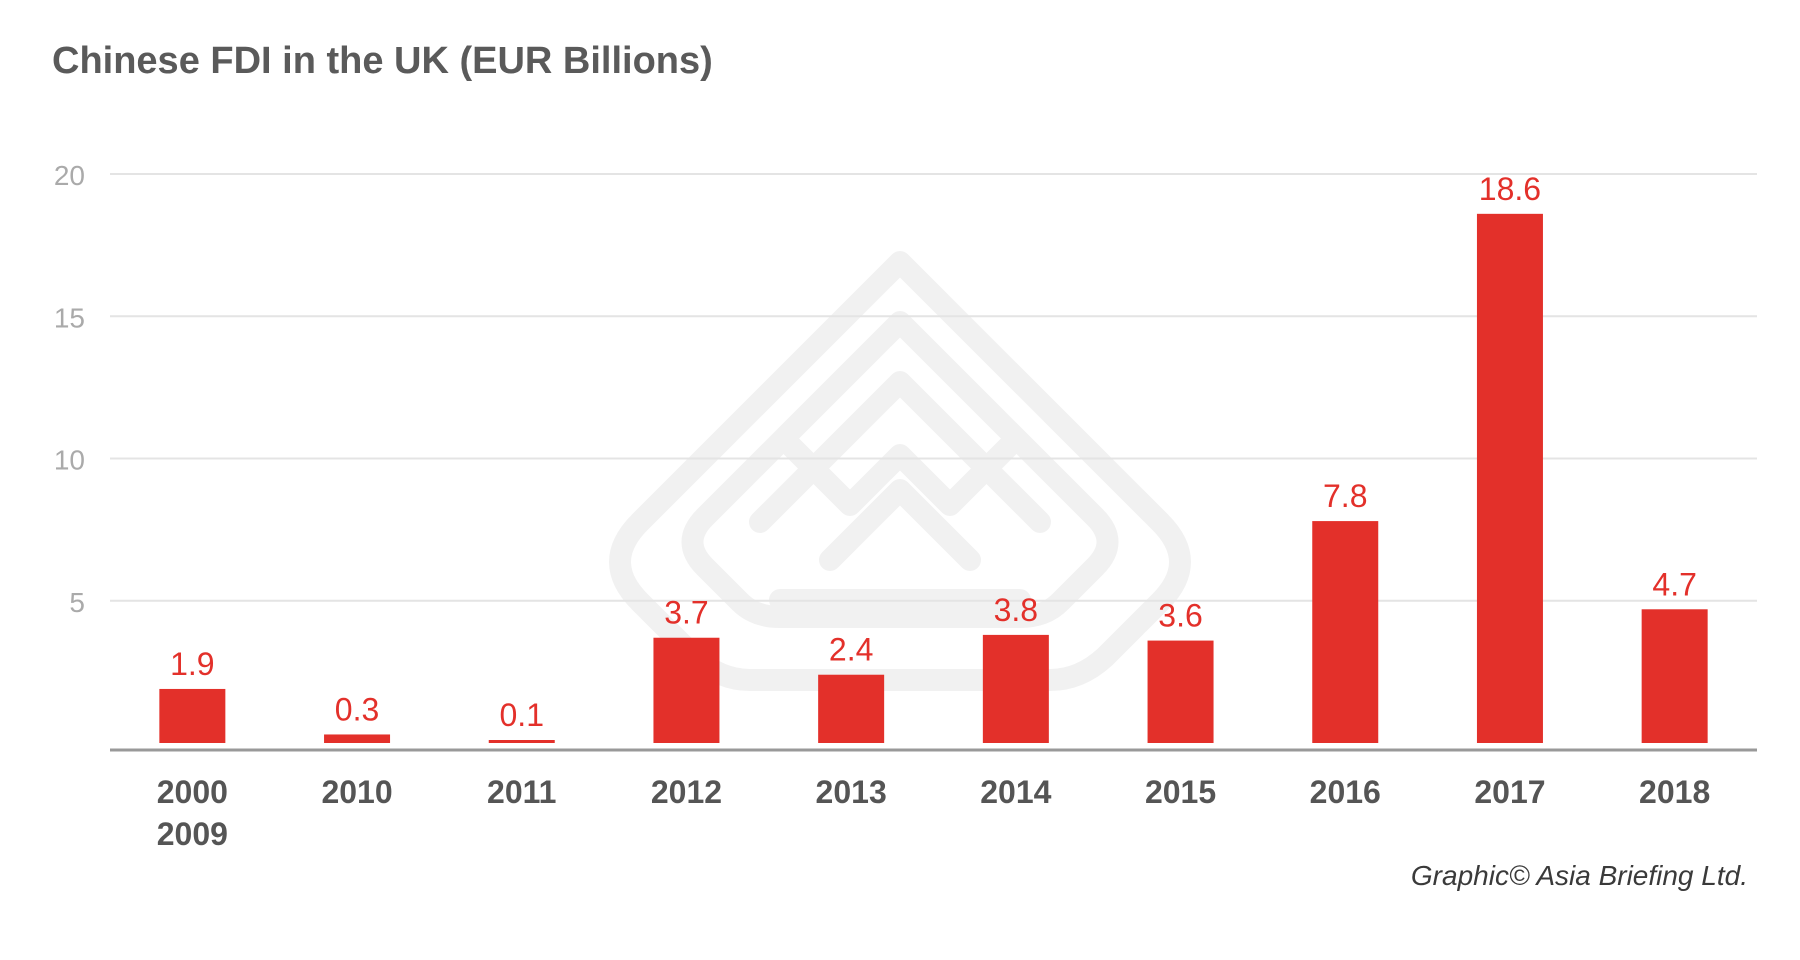 The width and height of the screenshot is (1800, 960). Describe the element at coordinates (1674, 584) in the screenshot. I see `data-label: 4.7` at that location.